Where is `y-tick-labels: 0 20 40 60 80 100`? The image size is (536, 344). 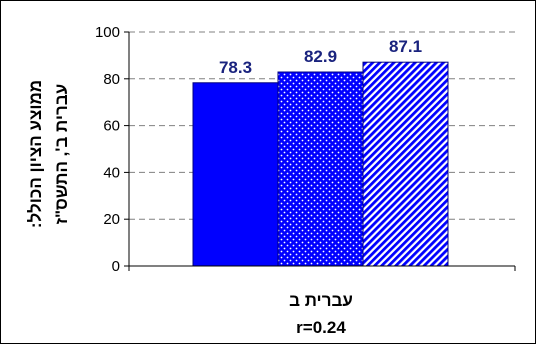
y-tick-labels: 0 20 40 60 80 100 is located at coordinates (107, 149).